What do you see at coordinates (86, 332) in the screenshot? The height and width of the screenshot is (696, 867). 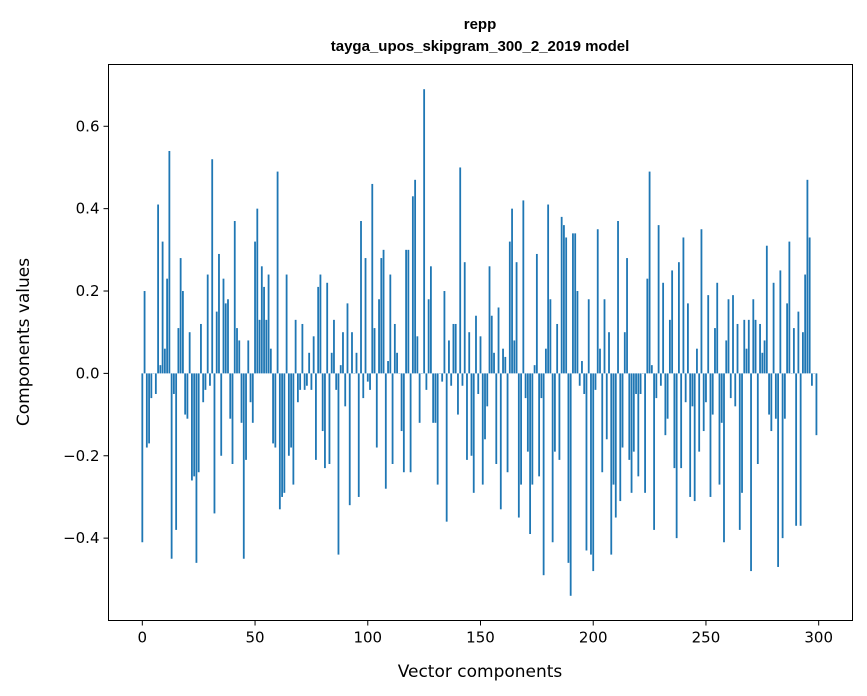 I see `y-axis: −0.4 −0.2 0.0 0.2 0.4 0.6` at bounding box center [86, 332].